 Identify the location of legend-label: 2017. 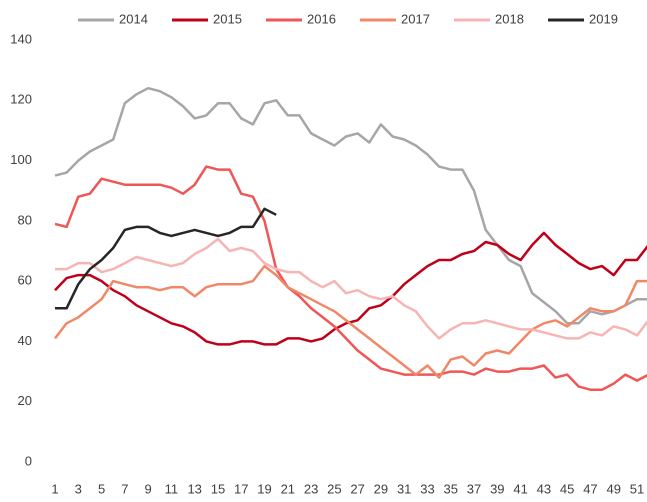
(415, 18).